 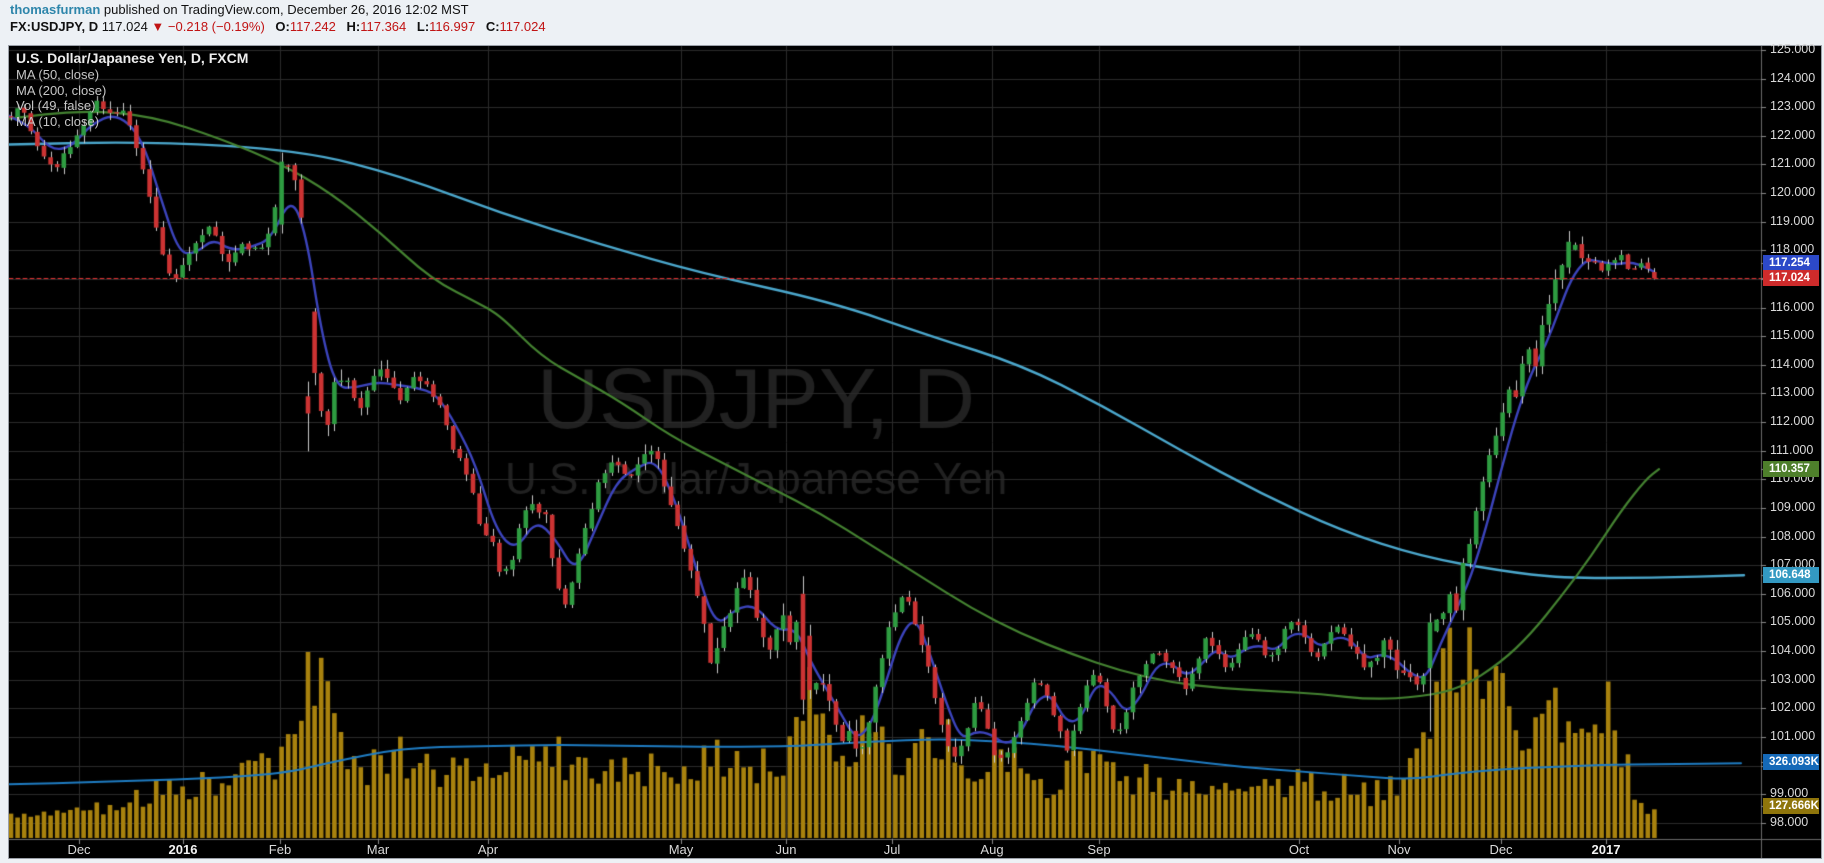 What do you see at coordinates (452, 26) in the screenshot?
I see `low-value: 116.997` at bounding box center [452, 26].